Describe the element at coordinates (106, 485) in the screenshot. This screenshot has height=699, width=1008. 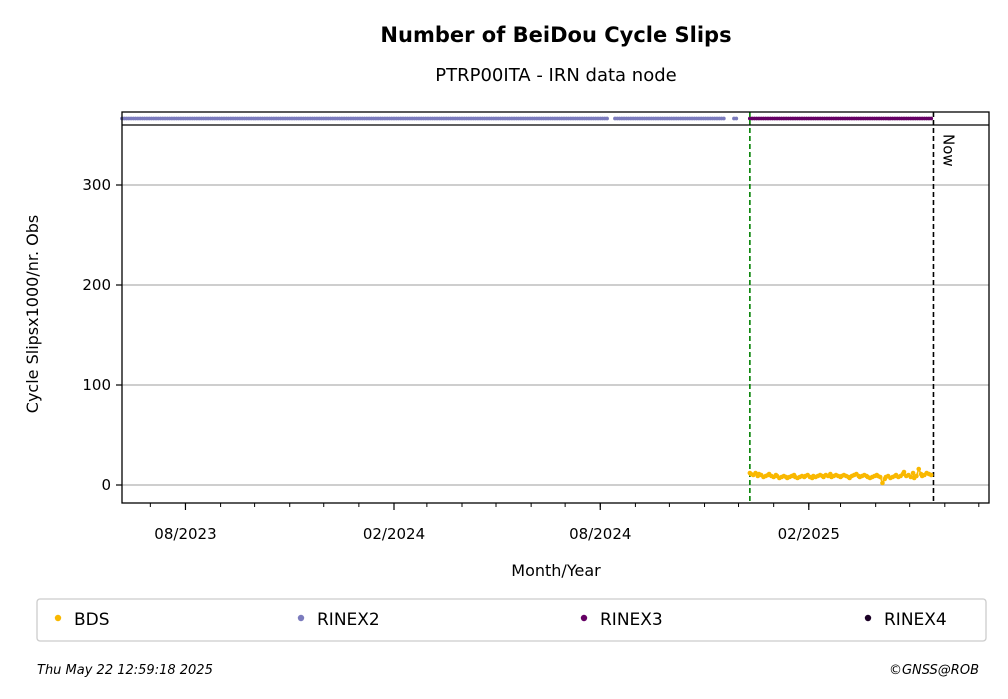
I see `y-tick-label: 0` at that location.